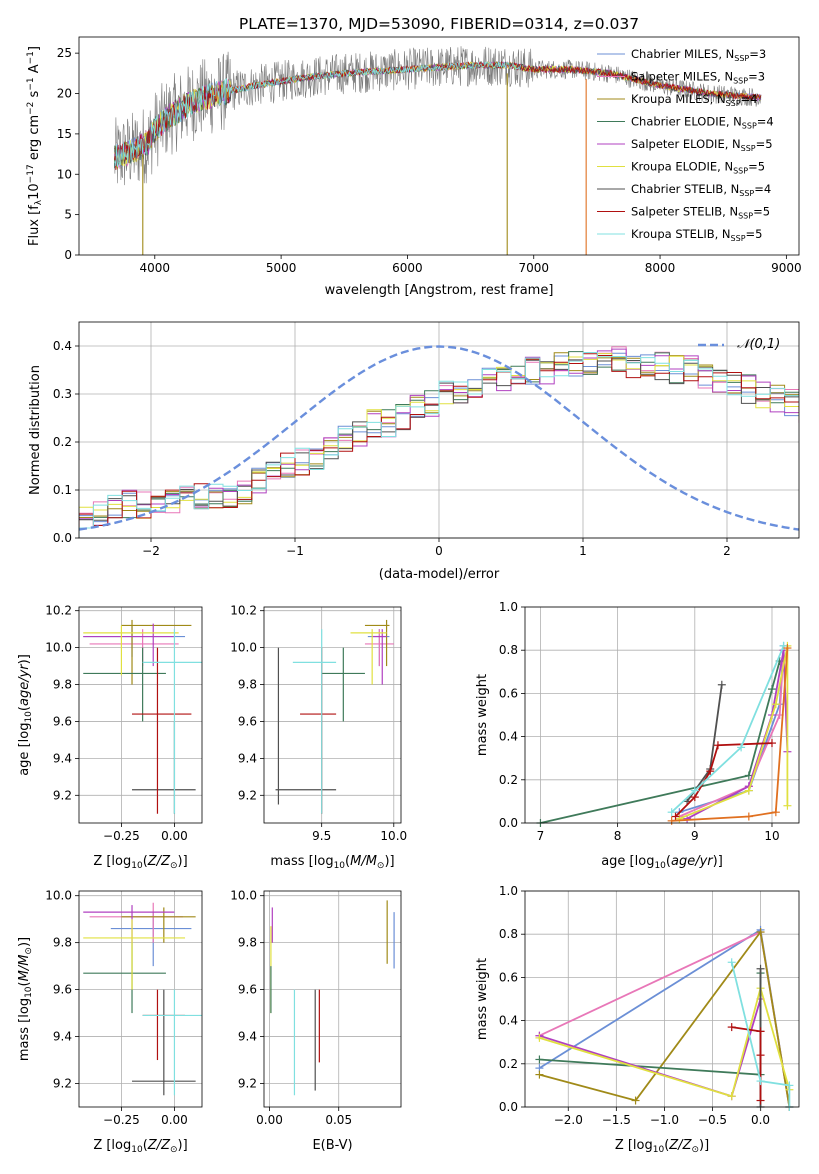  I want to click on age_vs_mass-x-label: mass [log10(M/M⊙)], so click(332, 862).